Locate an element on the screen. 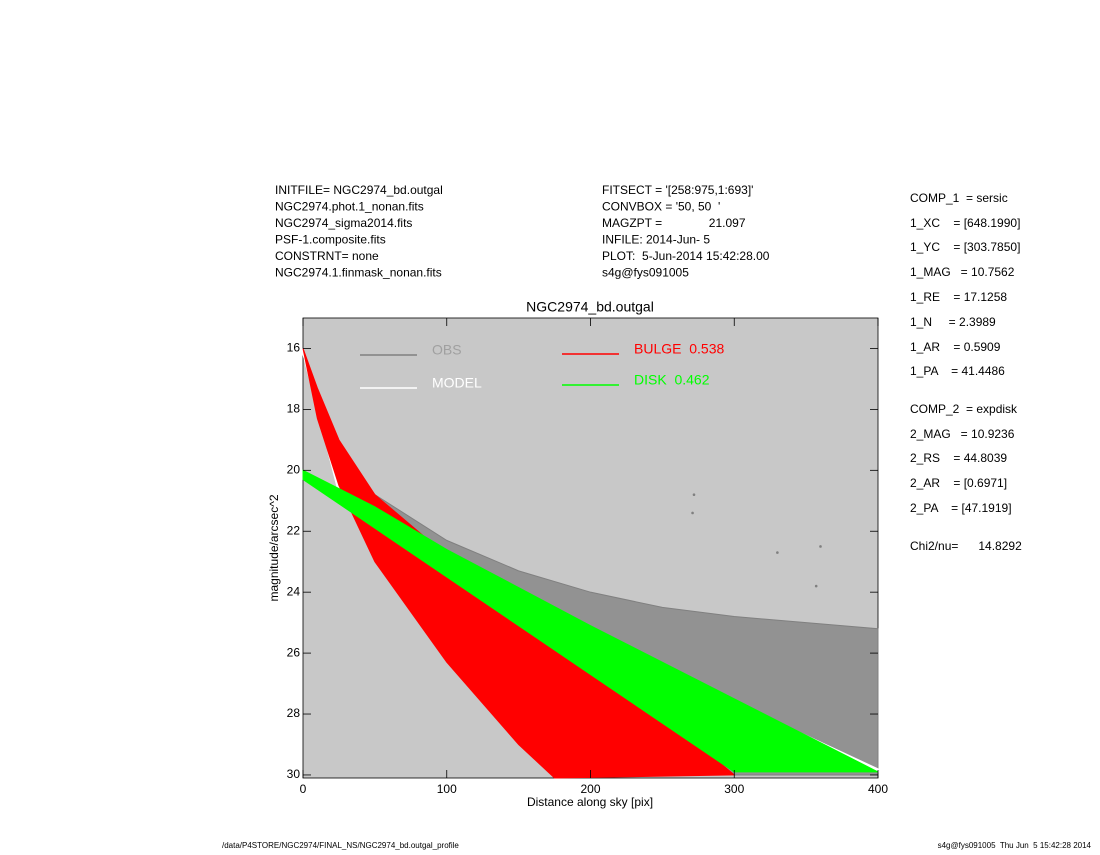 This screenshot has height=855, width=1100. header-line: INITFILE= NGC2974_bd.outgal is located at coordinates (359, 190).